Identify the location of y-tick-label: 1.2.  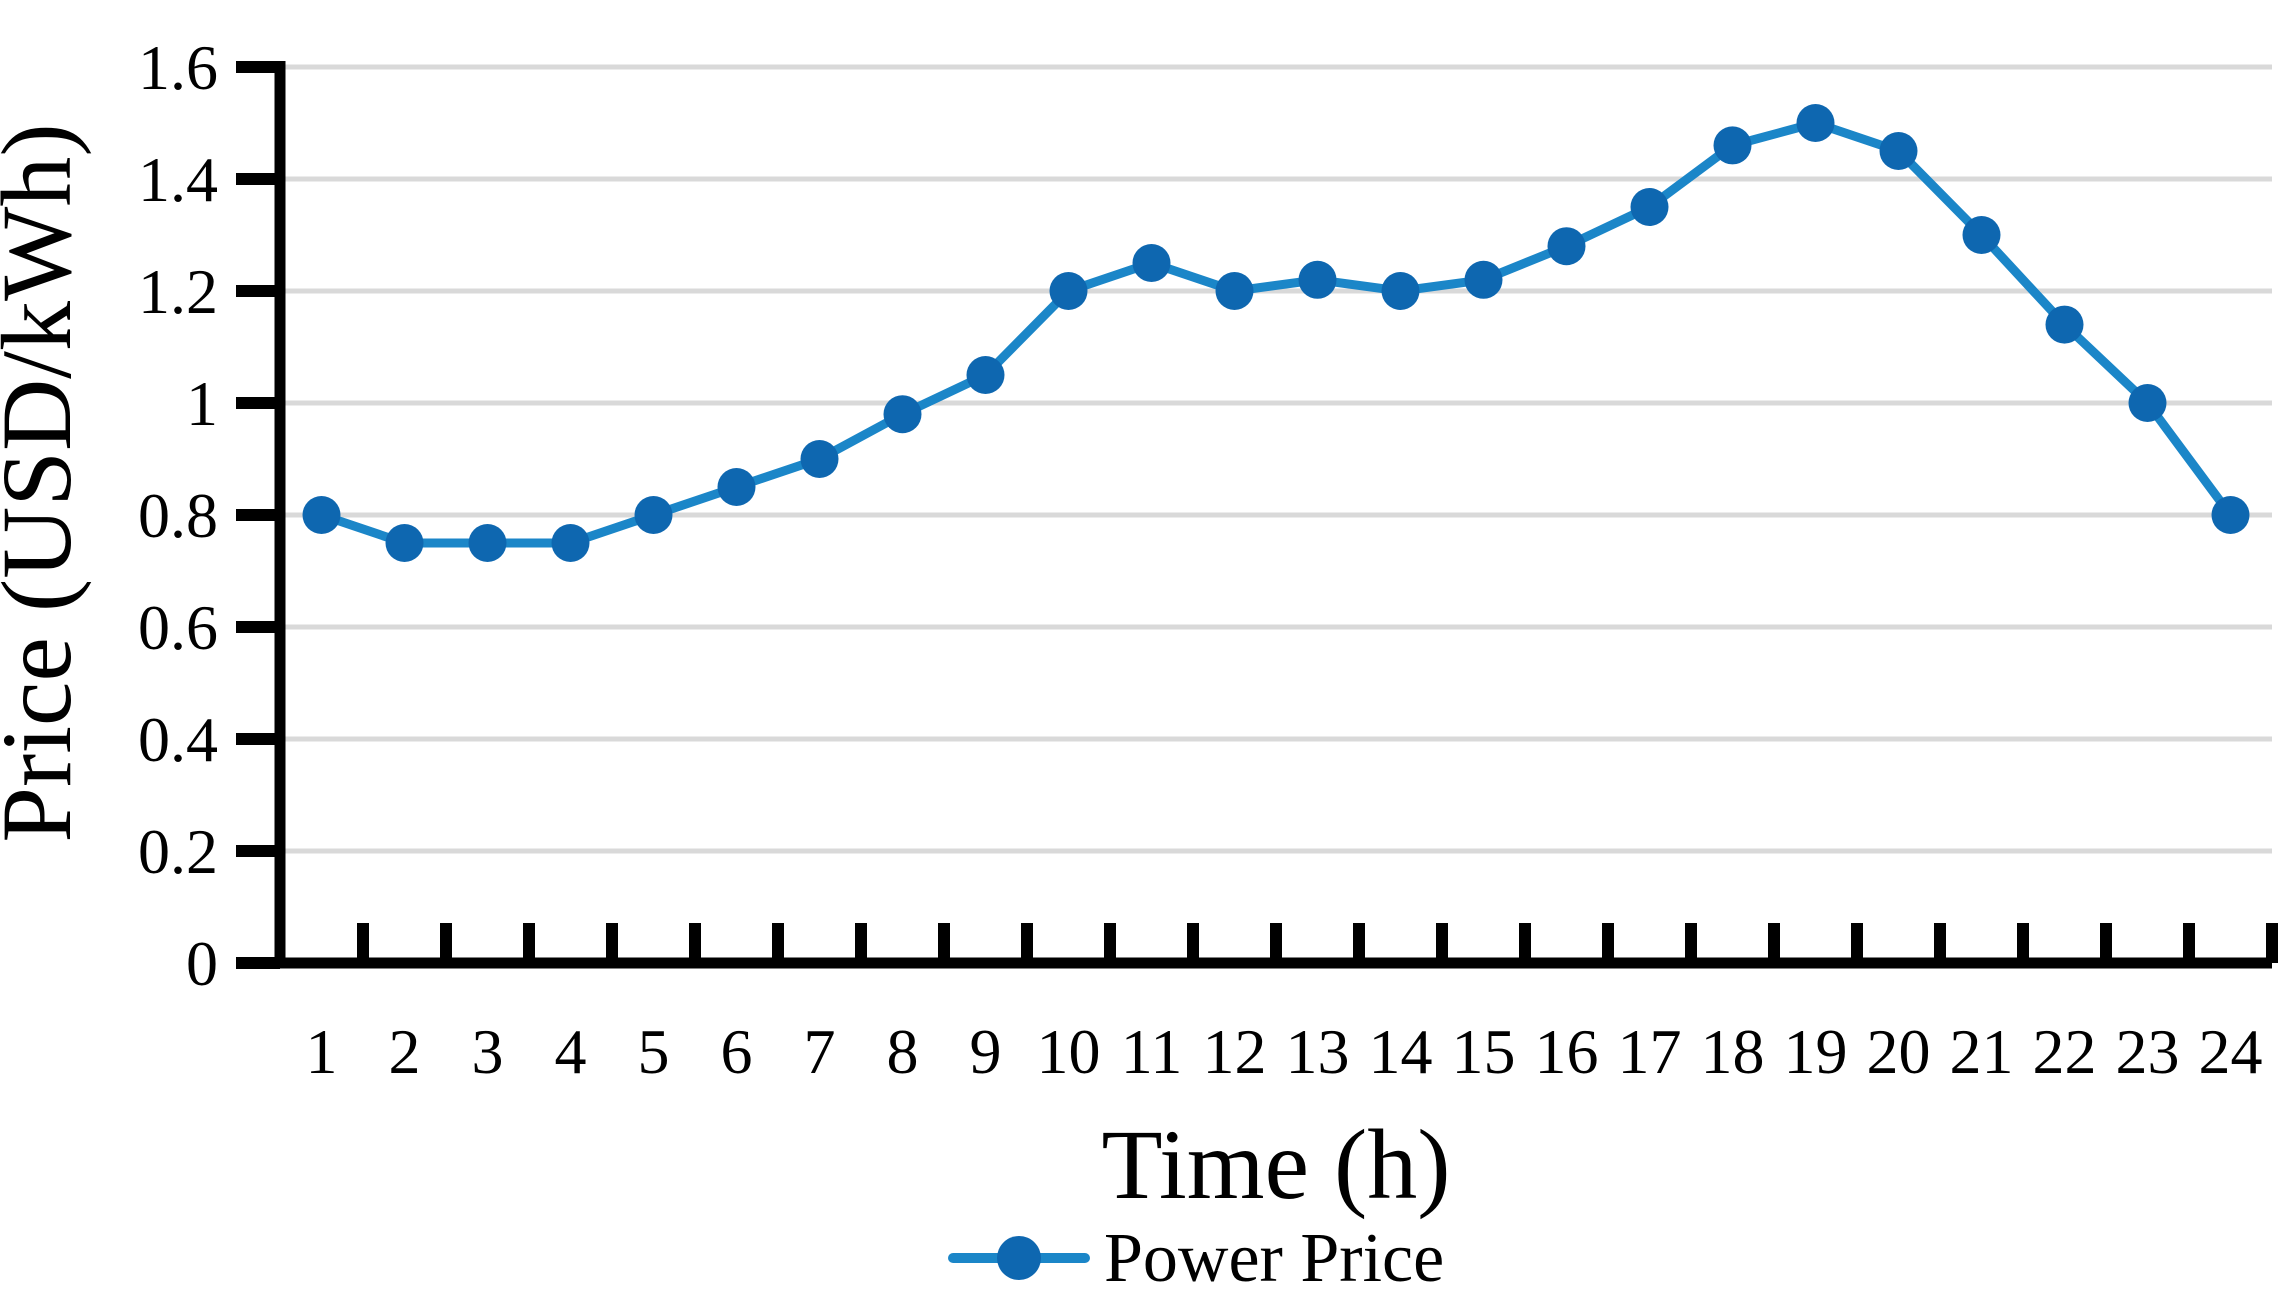
(178, 291).